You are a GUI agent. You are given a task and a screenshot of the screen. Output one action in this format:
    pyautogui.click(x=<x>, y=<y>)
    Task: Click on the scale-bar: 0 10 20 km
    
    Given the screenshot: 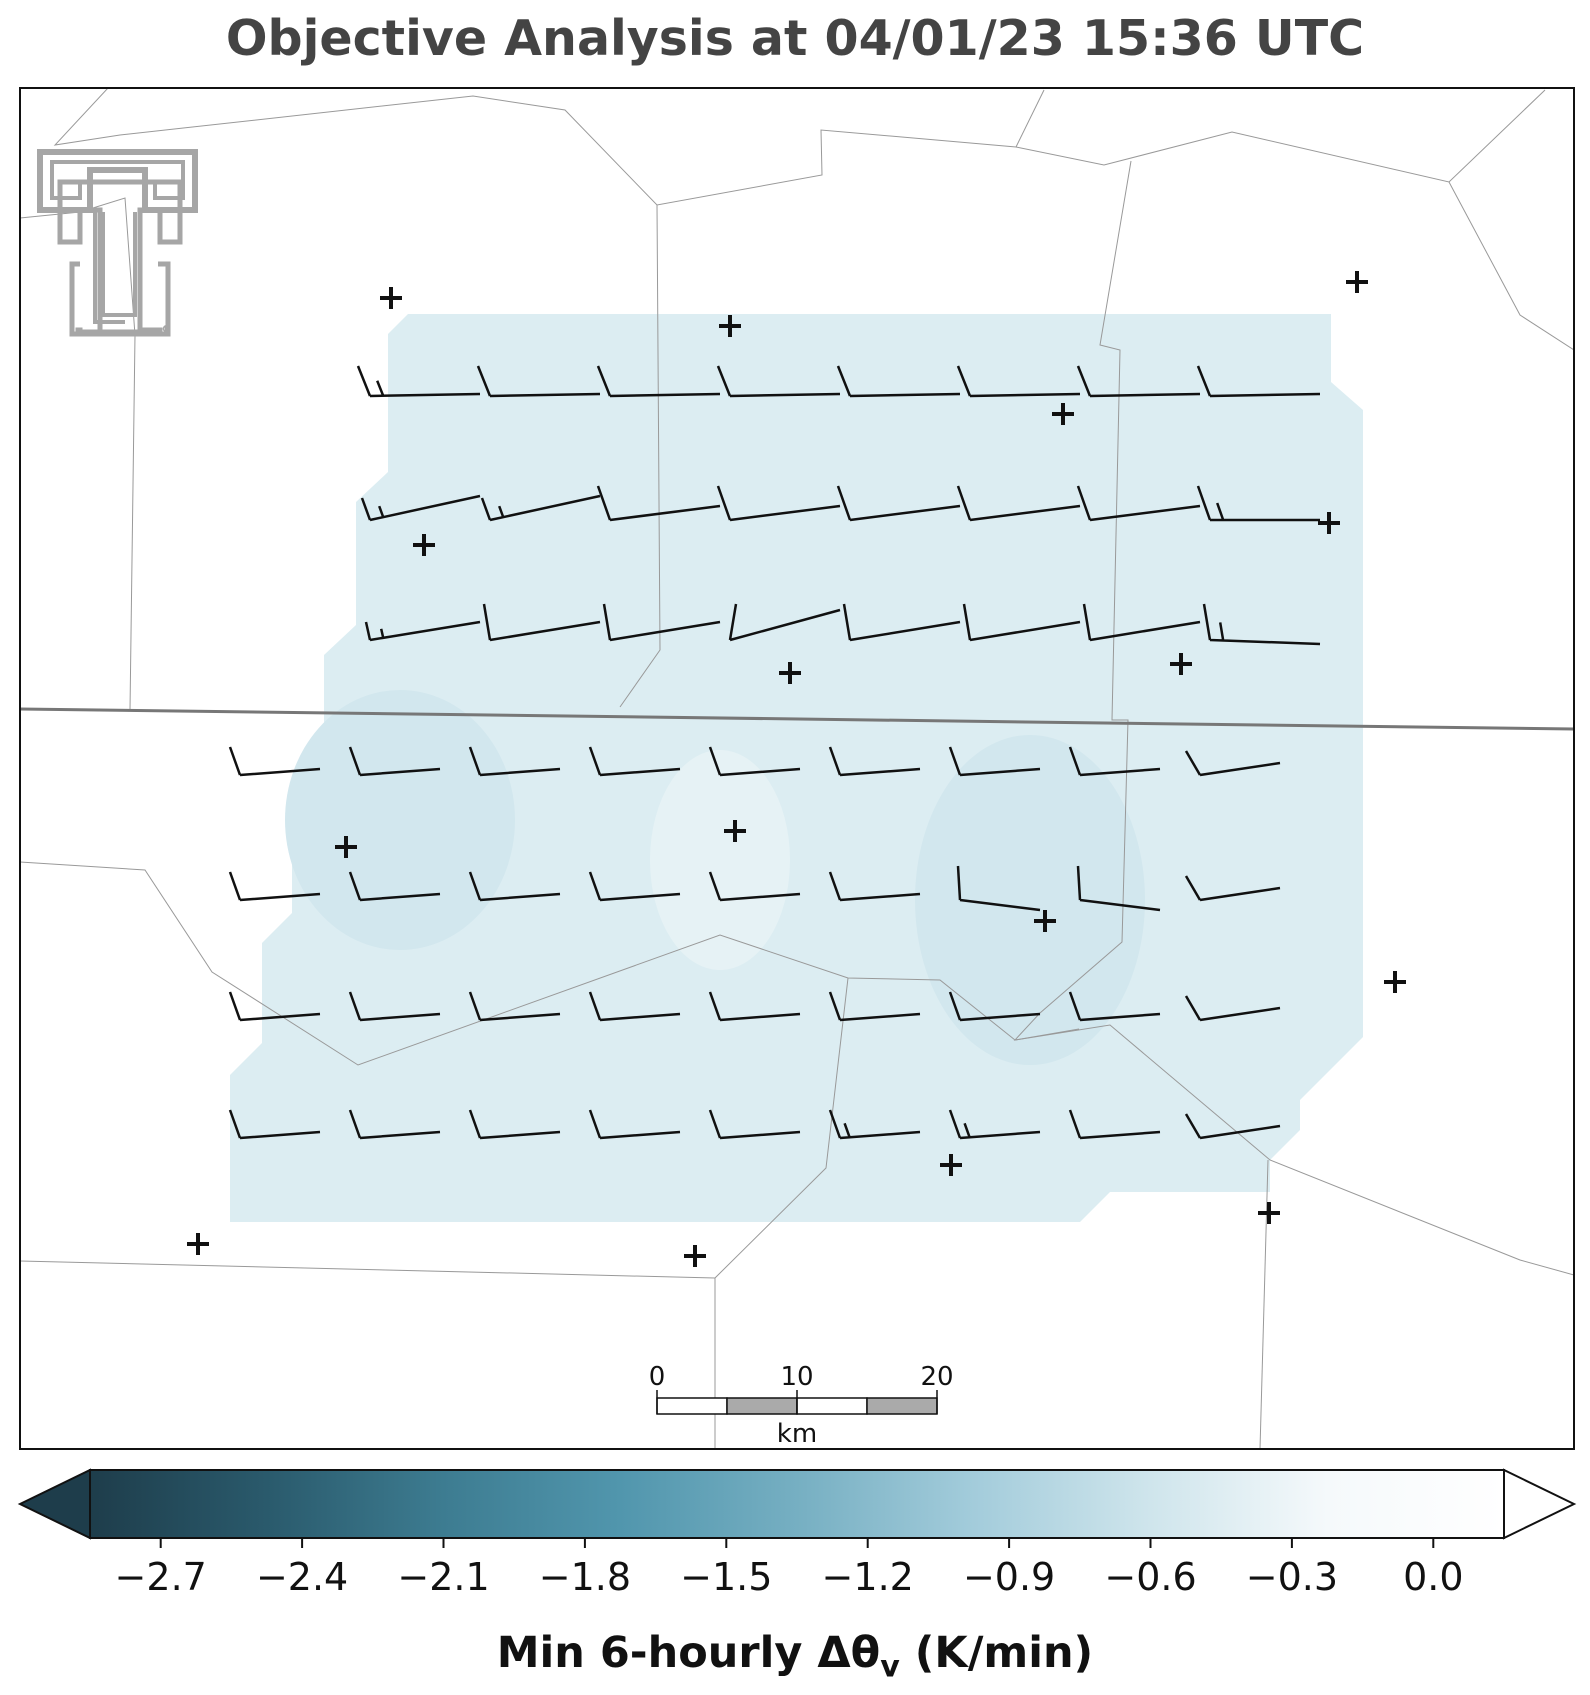 What is the action you would take?
    pyautogui.click(x=801, y=1405)
    